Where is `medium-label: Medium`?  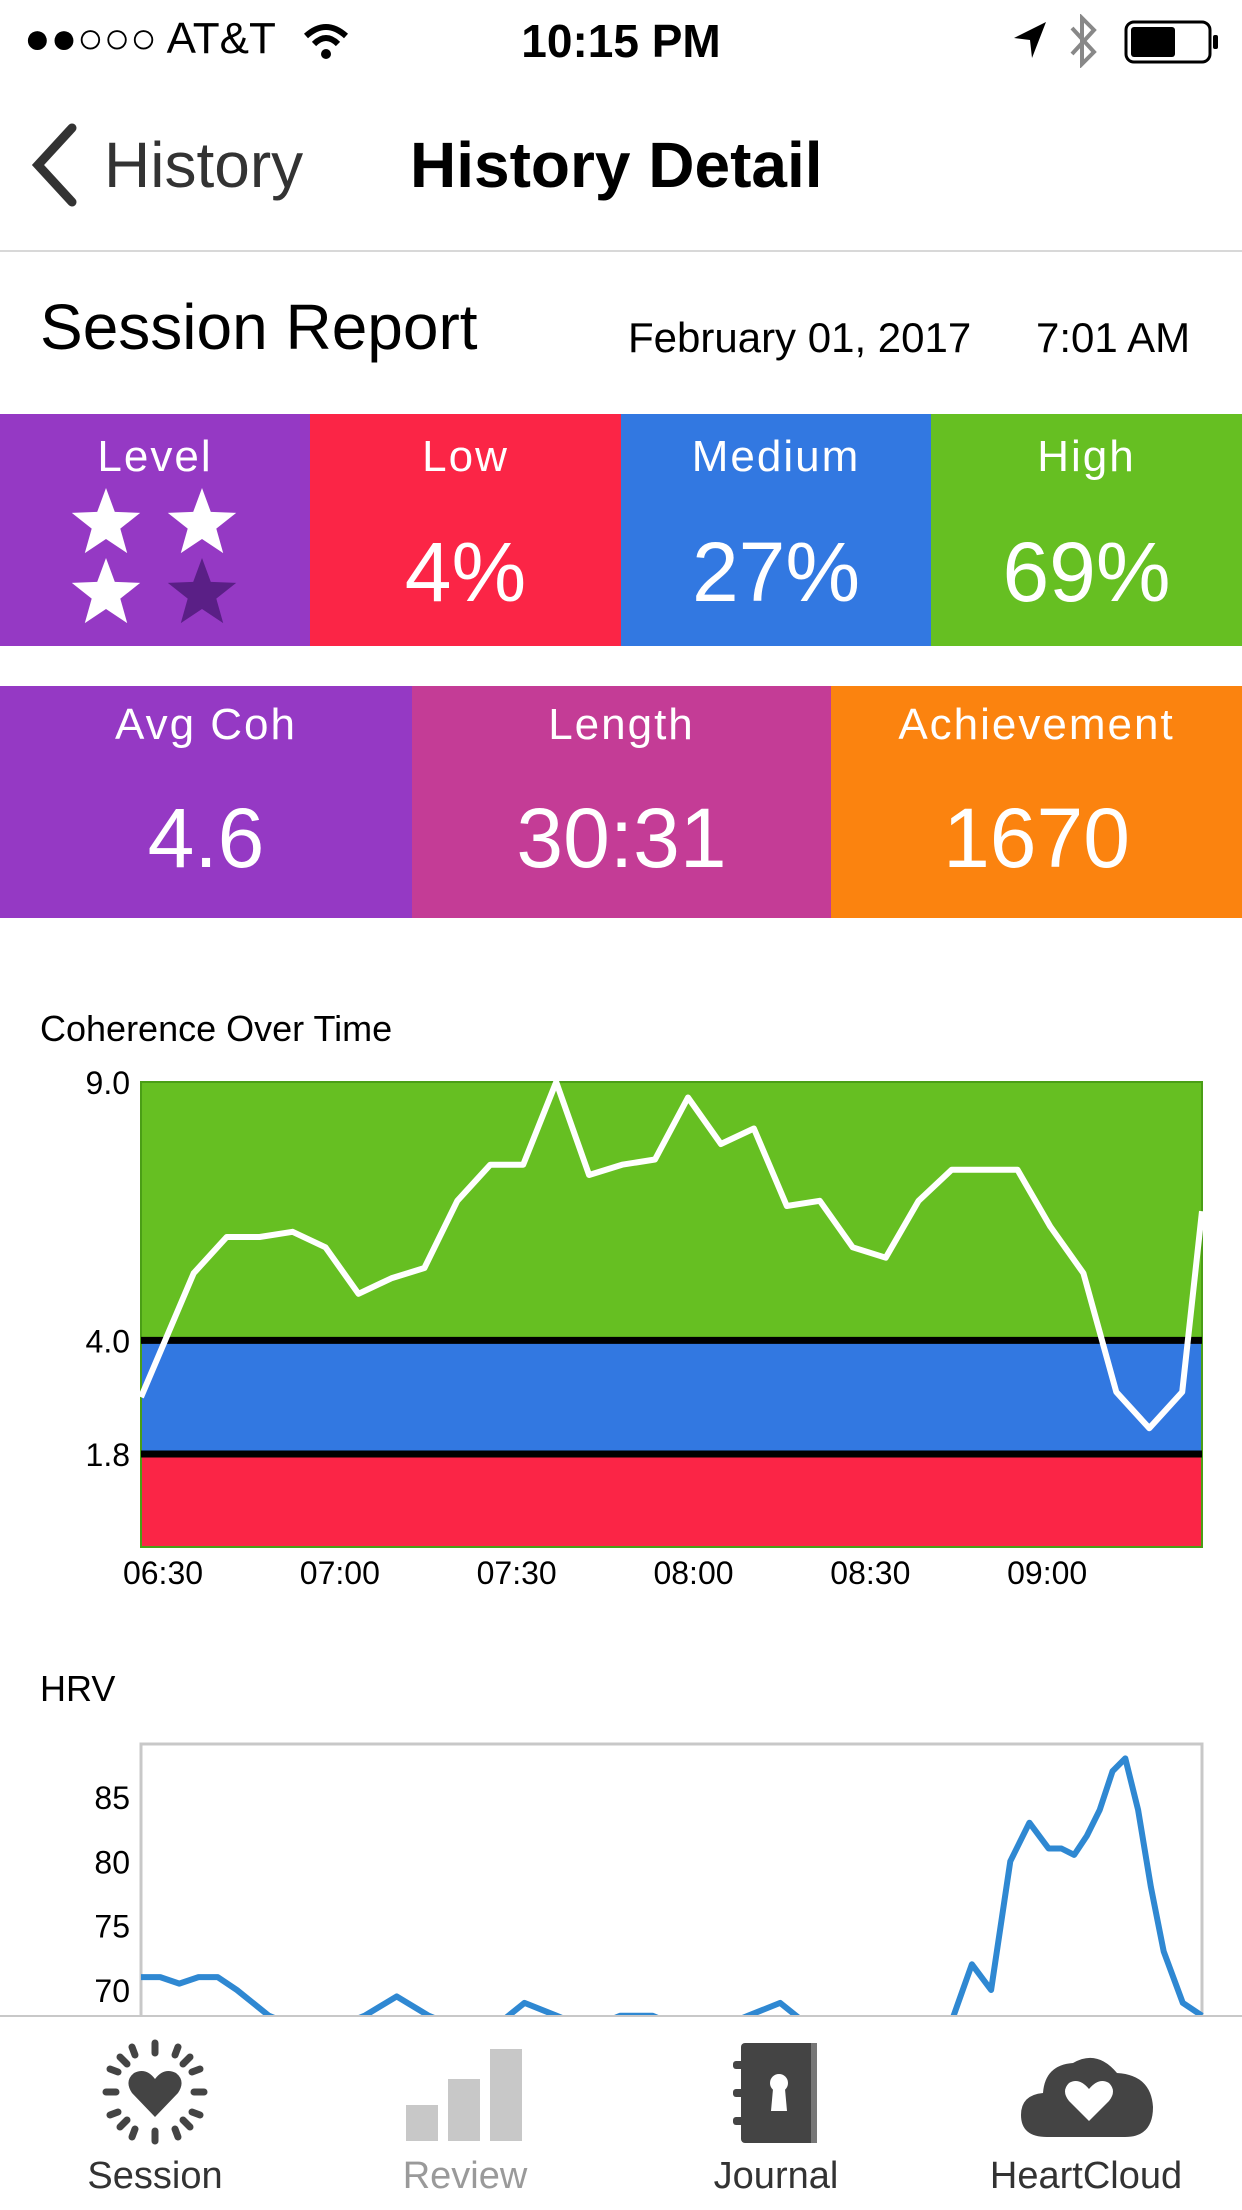
medium-label: Medium is located at coordinates (776, 456).